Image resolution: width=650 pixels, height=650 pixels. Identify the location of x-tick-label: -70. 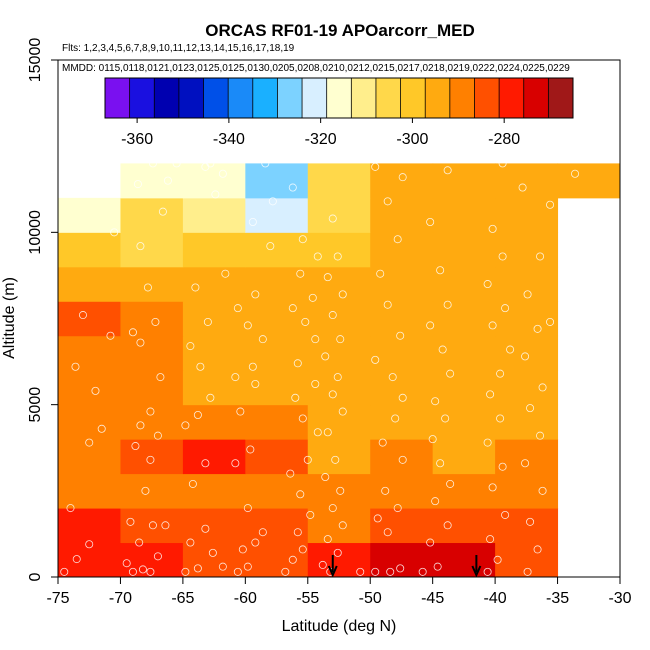
(120, 598).